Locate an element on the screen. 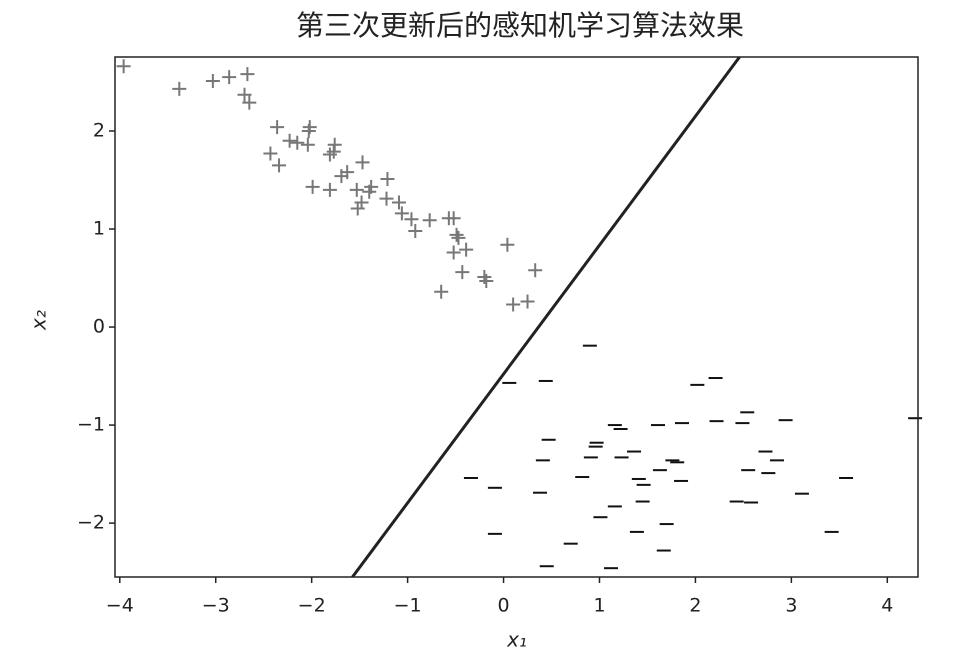 This screenshot has width=954, height=663. y-tick-label: −2 is located at coordinates (91, 523).